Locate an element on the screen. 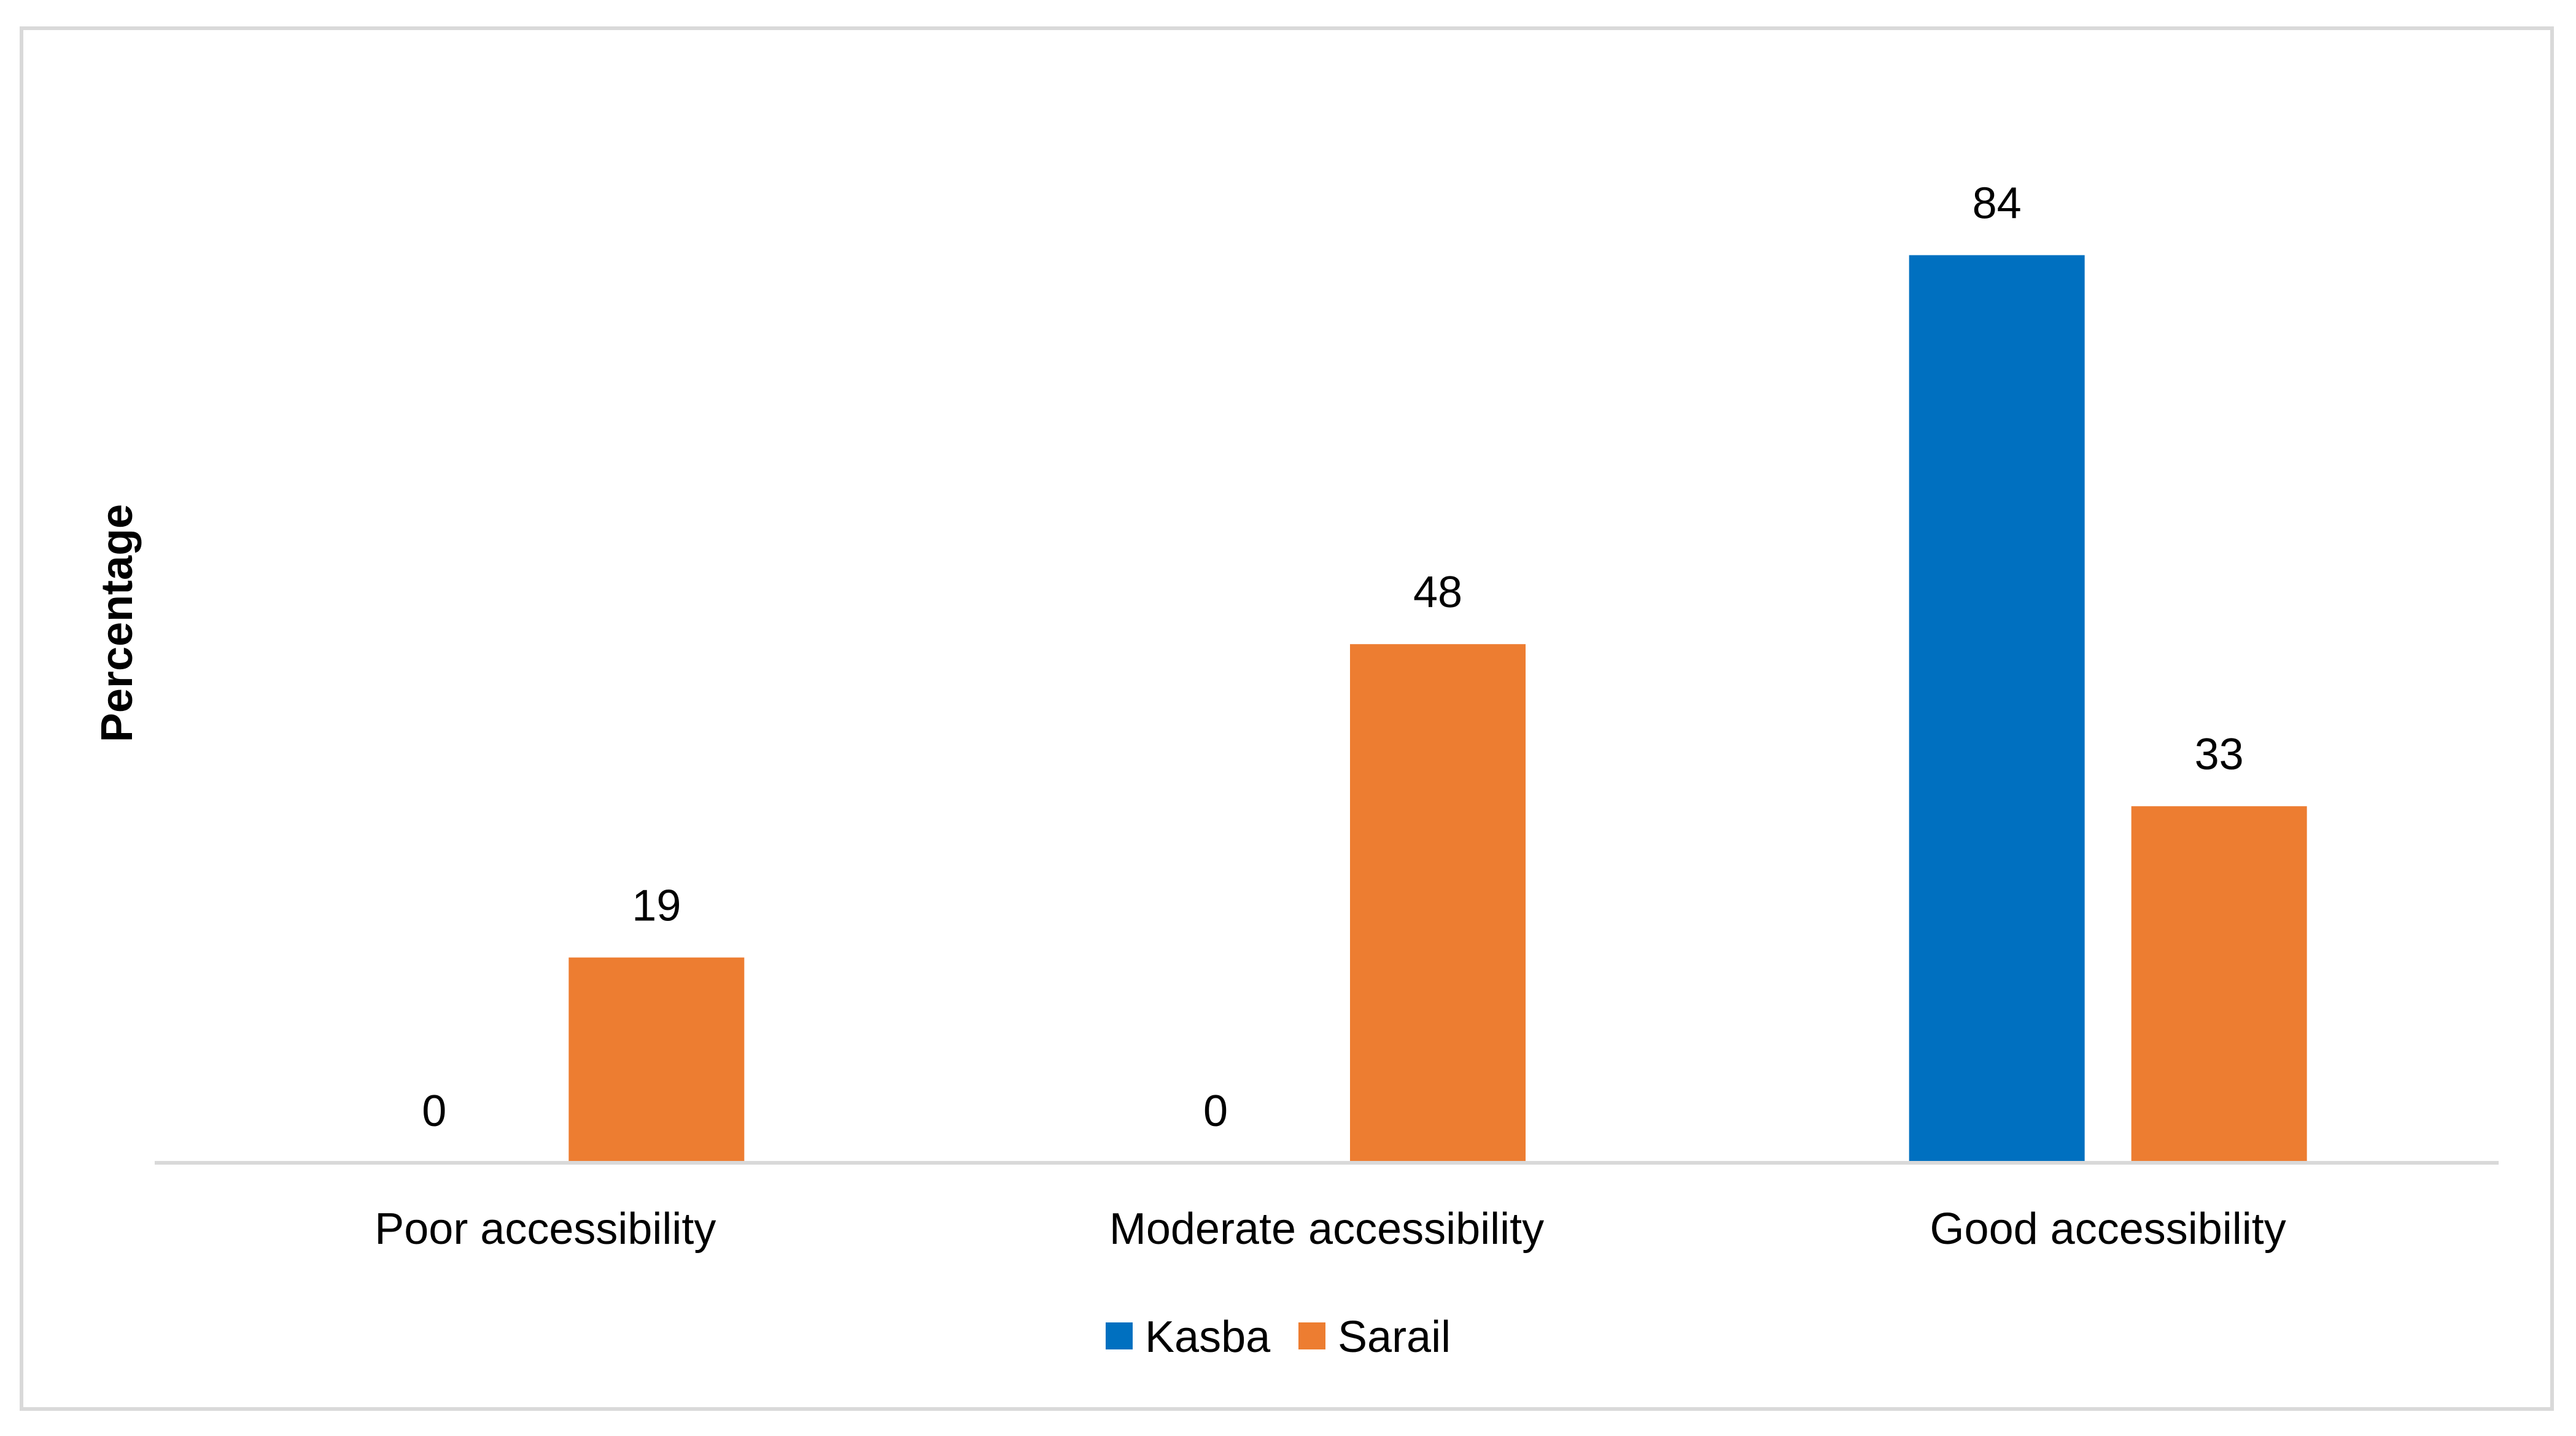 This screenshot has height=1436, width=2576. x-tick-label-moderate-accessibility: Moderate accessibility is located at coordinates (1326, 1229).